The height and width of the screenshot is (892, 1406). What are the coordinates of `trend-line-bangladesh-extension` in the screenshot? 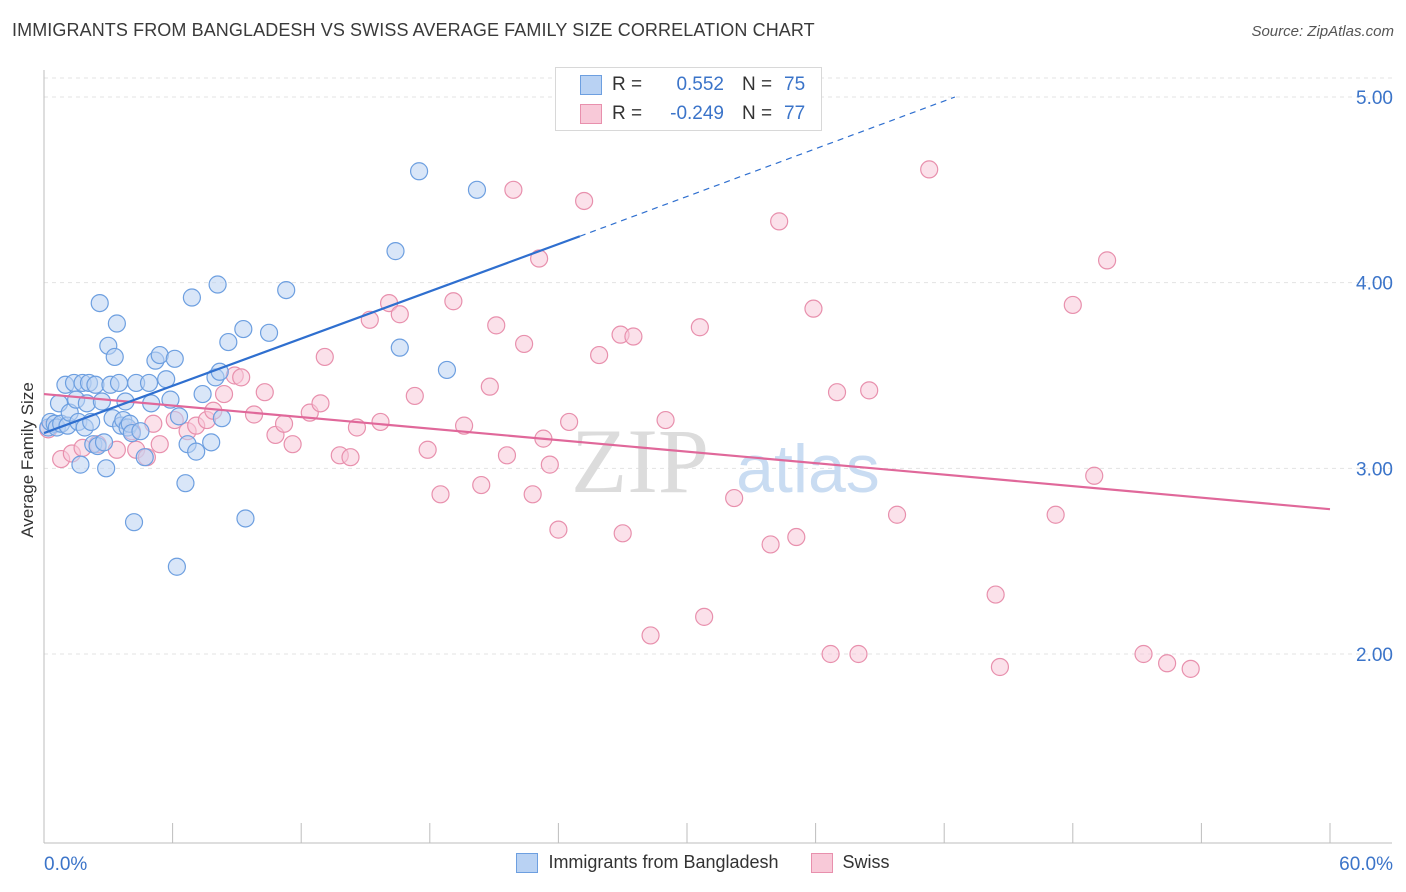 It's located at (767, 166).